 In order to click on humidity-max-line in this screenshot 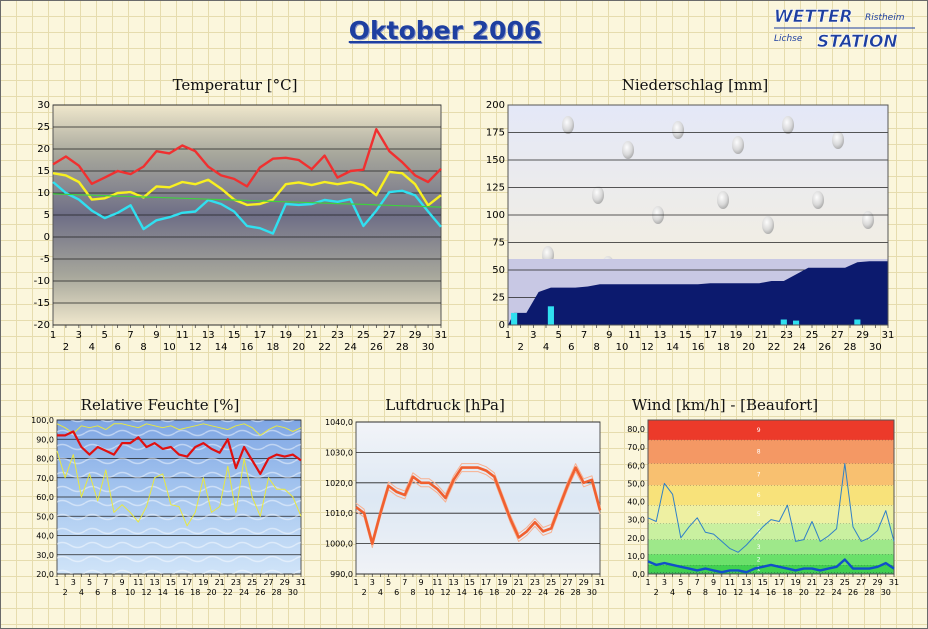, I will do `click(179, 429)`.